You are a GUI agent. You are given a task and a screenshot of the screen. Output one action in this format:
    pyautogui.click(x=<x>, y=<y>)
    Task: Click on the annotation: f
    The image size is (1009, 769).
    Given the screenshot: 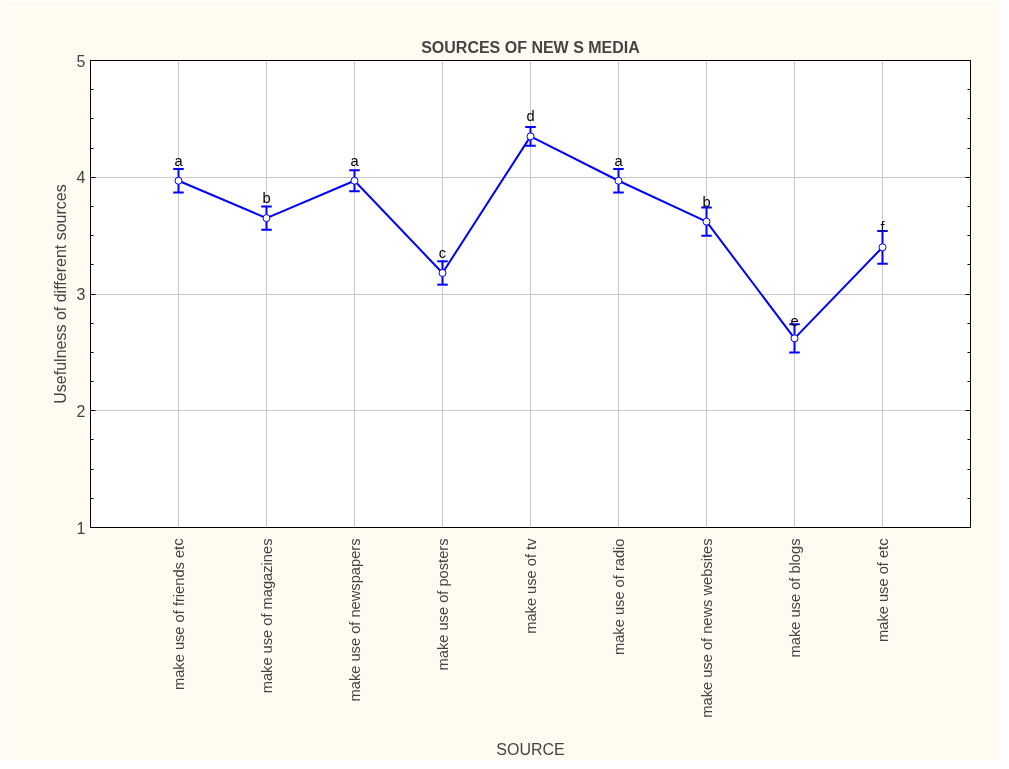 What is the action you would take?
    pyautogui.click(x=883, y=227)
    